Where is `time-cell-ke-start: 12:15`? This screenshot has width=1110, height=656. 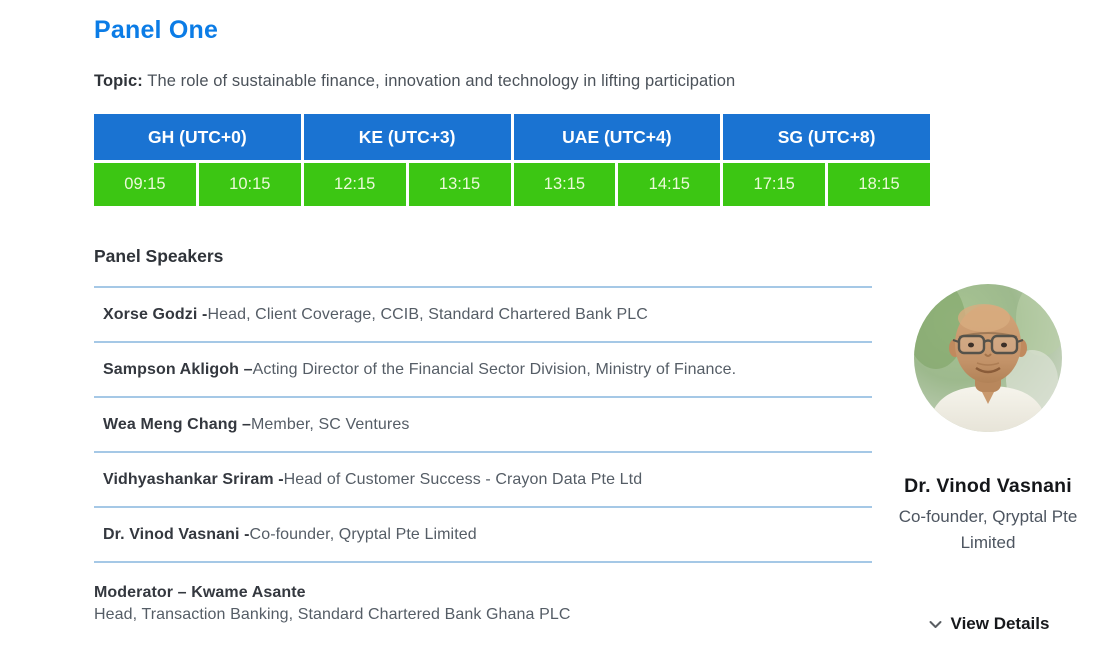 time-cell-ke-start: 12:15 is located at coordinates (354, 184).